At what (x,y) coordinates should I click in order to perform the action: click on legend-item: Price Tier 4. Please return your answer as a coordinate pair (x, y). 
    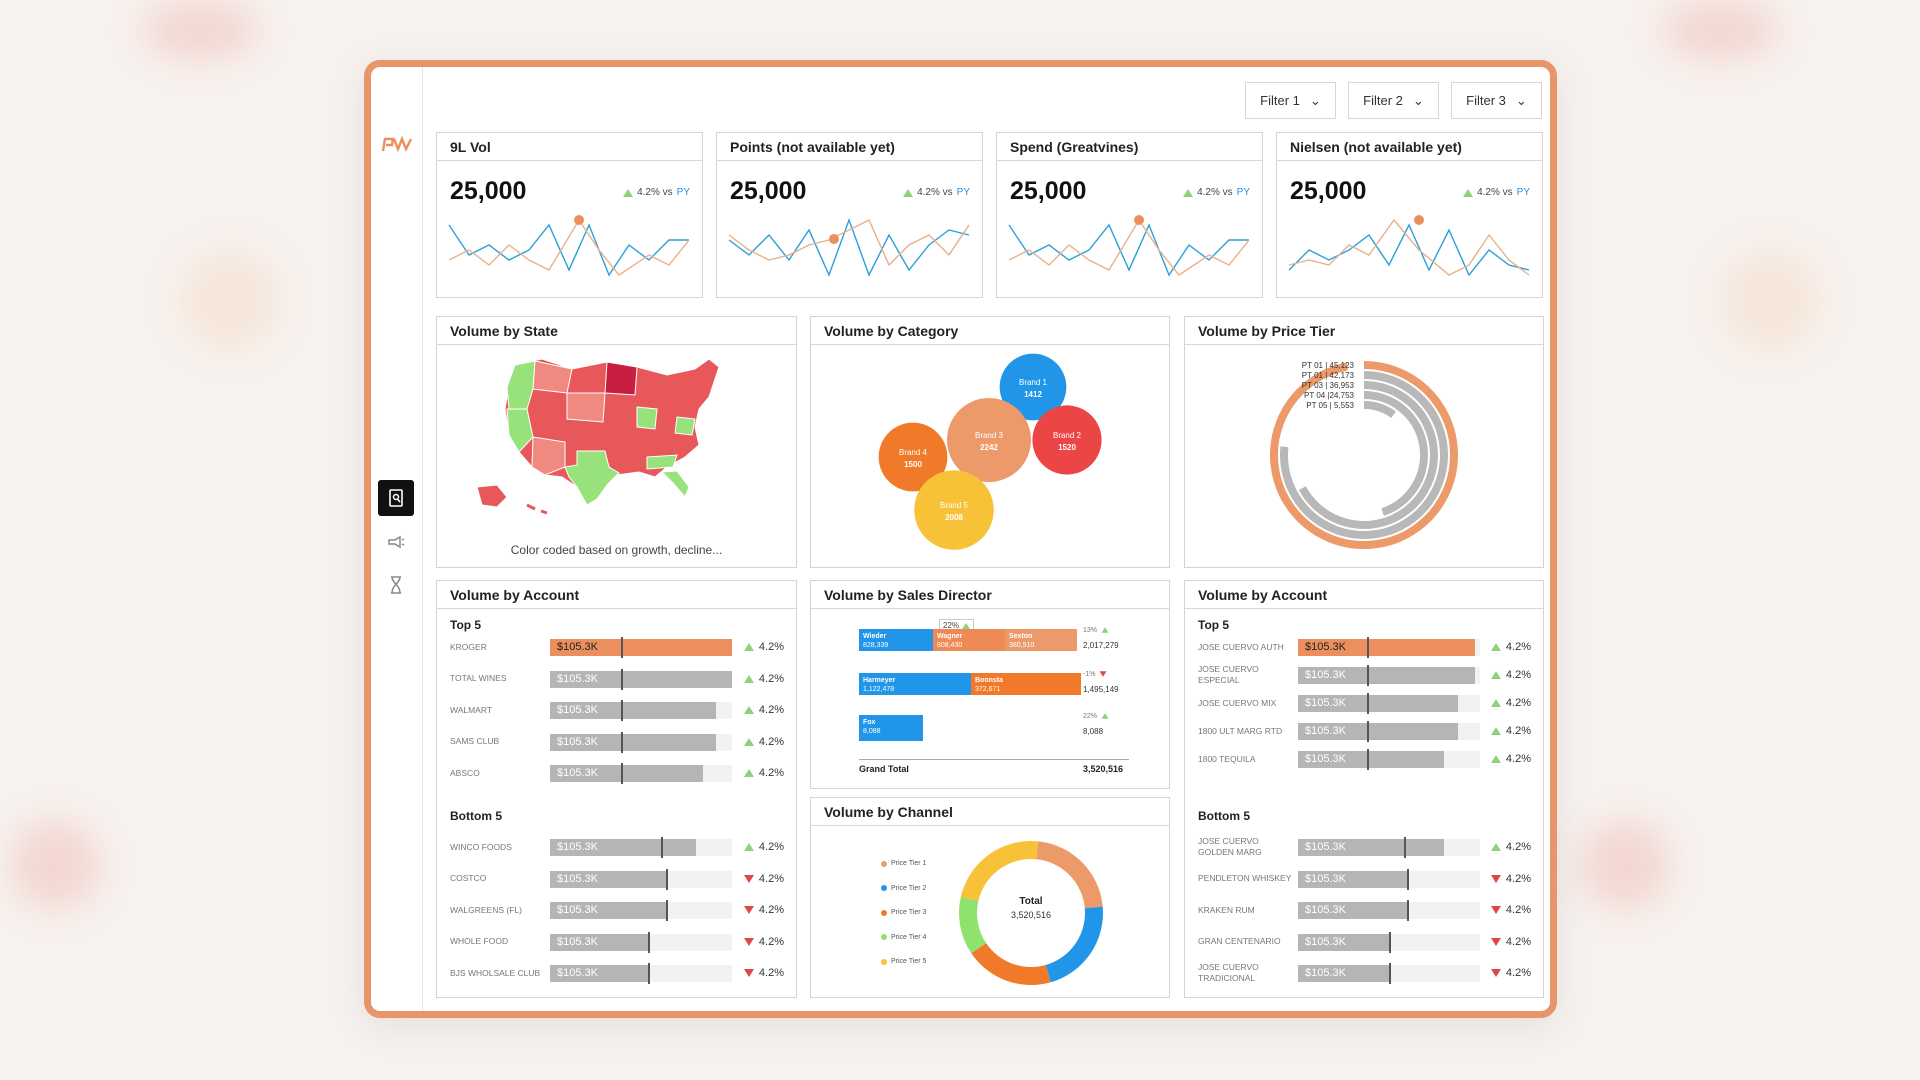
    Looking at the image, I should click on (903, 937).